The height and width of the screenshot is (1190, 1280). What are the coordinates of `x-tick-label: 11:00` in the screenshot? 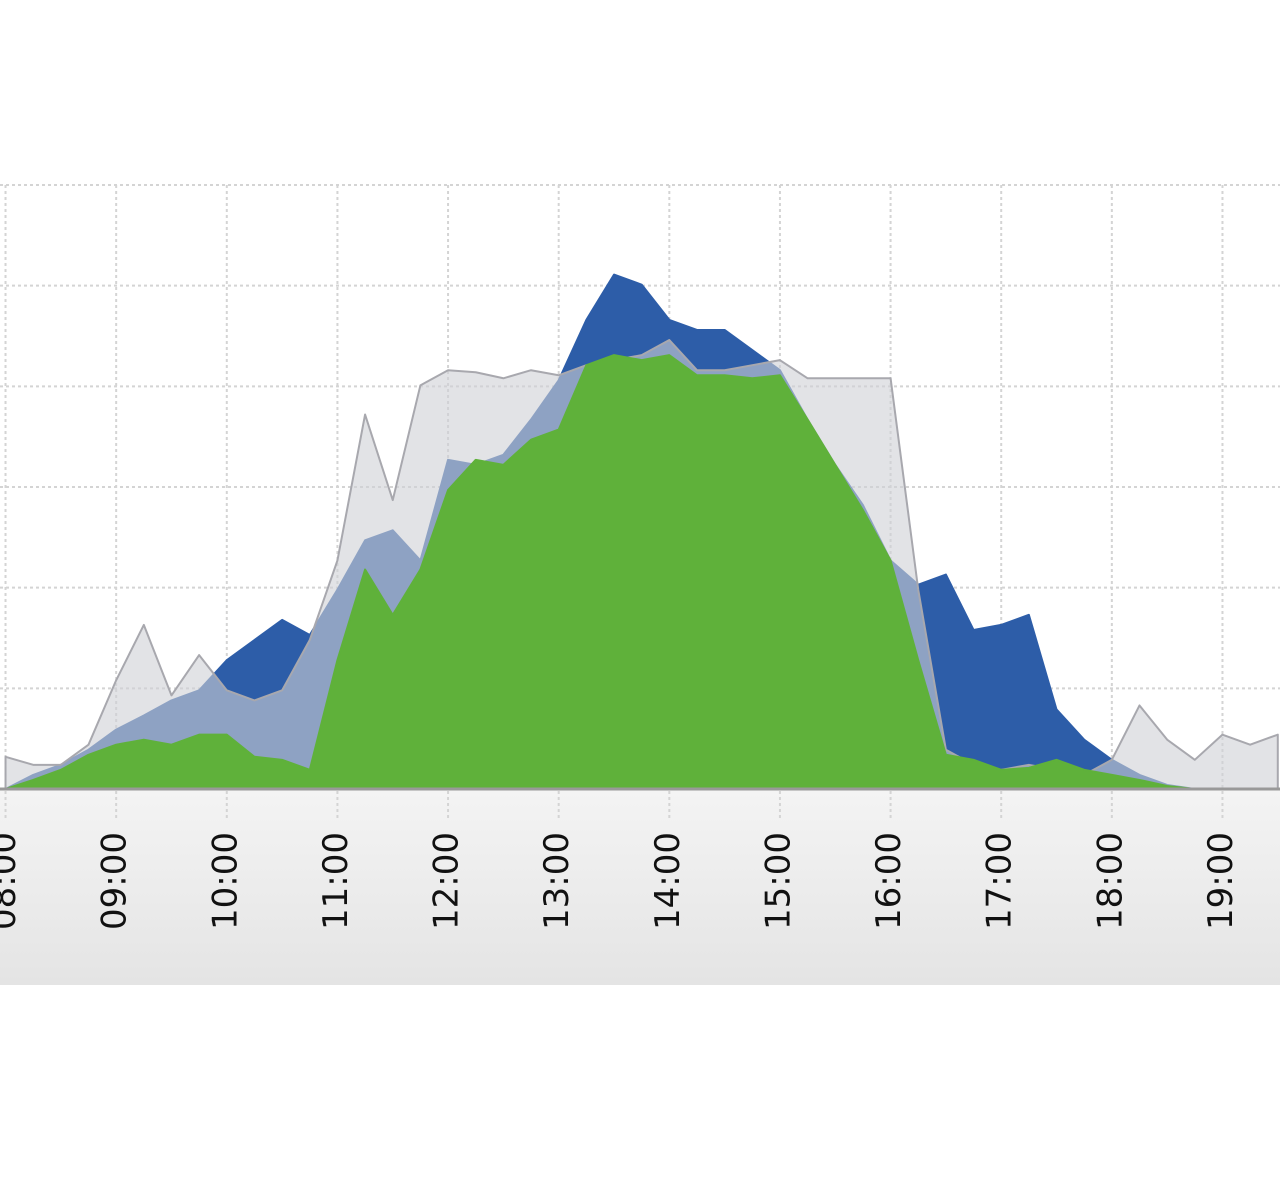 It's located at (336, 881).